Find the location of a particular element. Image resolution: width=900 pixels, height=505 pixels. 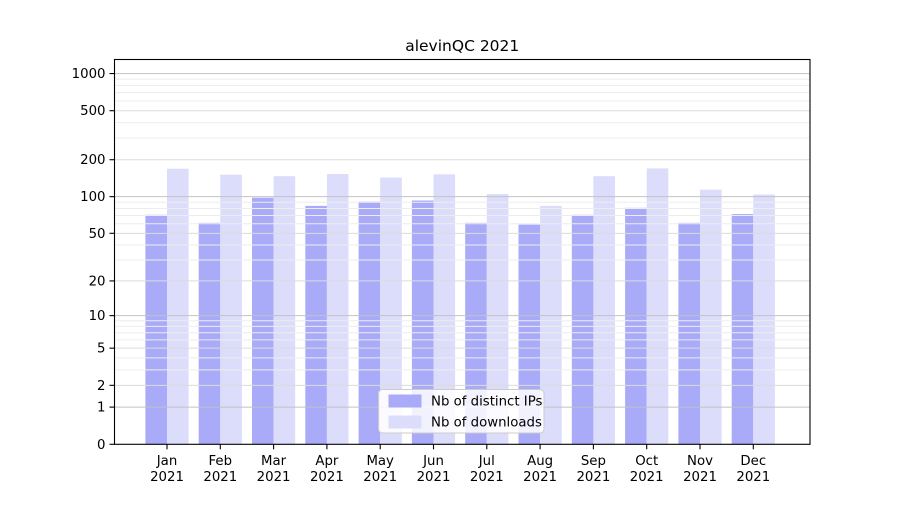

legend: Nb of distinct IPs Nb of downloads is located at coordinates (461, 411).